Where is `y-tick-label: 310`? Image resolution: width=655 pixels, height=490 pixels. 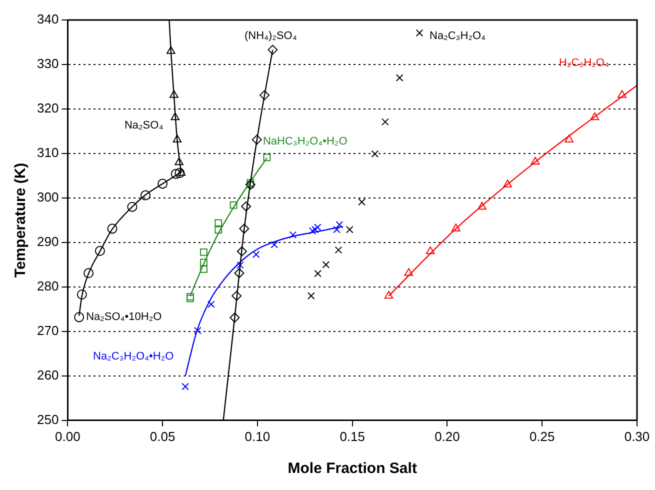 y-tick-label: 310 is located at coordinates (47, 152).